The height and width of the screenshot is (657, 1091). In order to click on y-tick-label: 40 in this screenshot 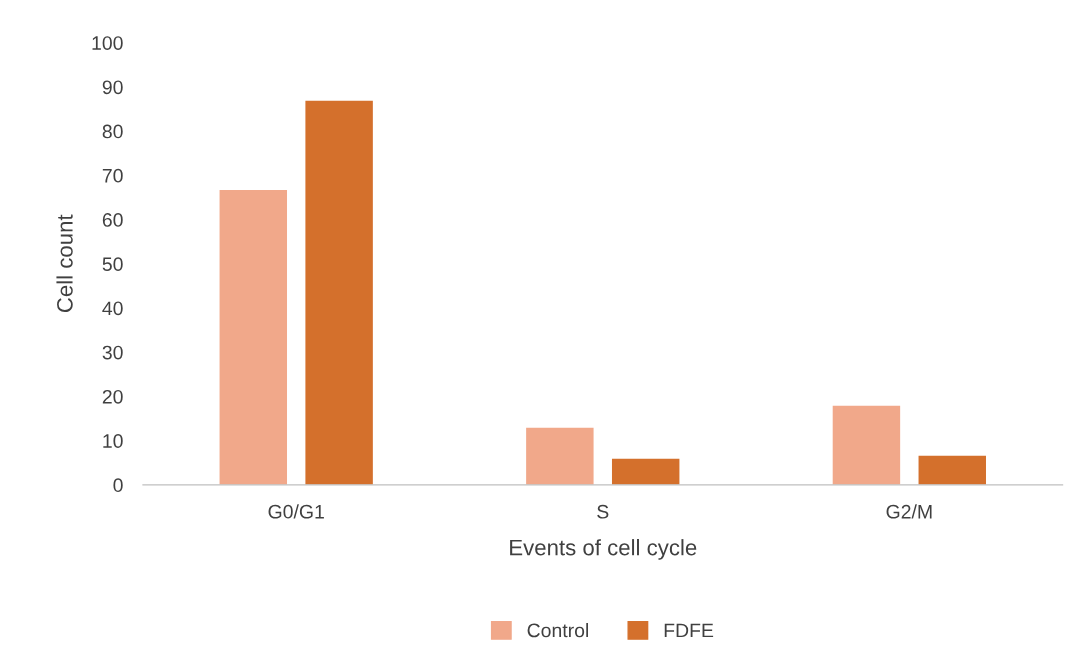, I will do `click(112, 308)`.